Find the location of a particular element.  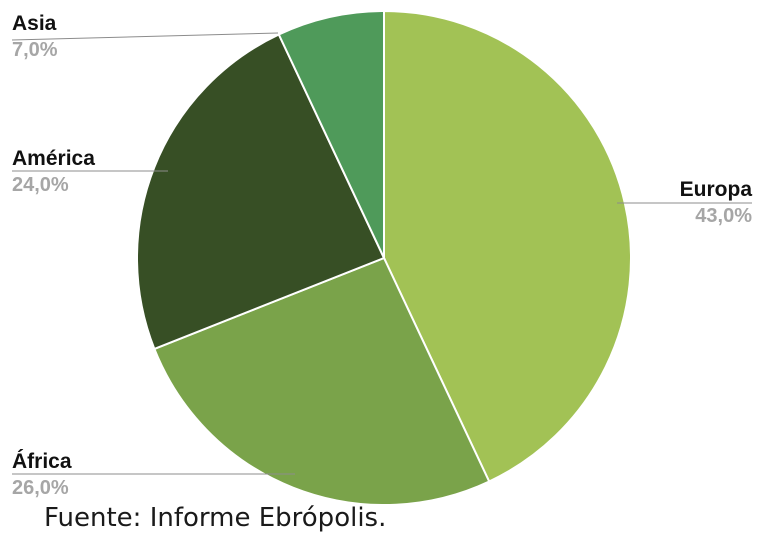

pie-slice-asia is located at coordinates (331, 134).